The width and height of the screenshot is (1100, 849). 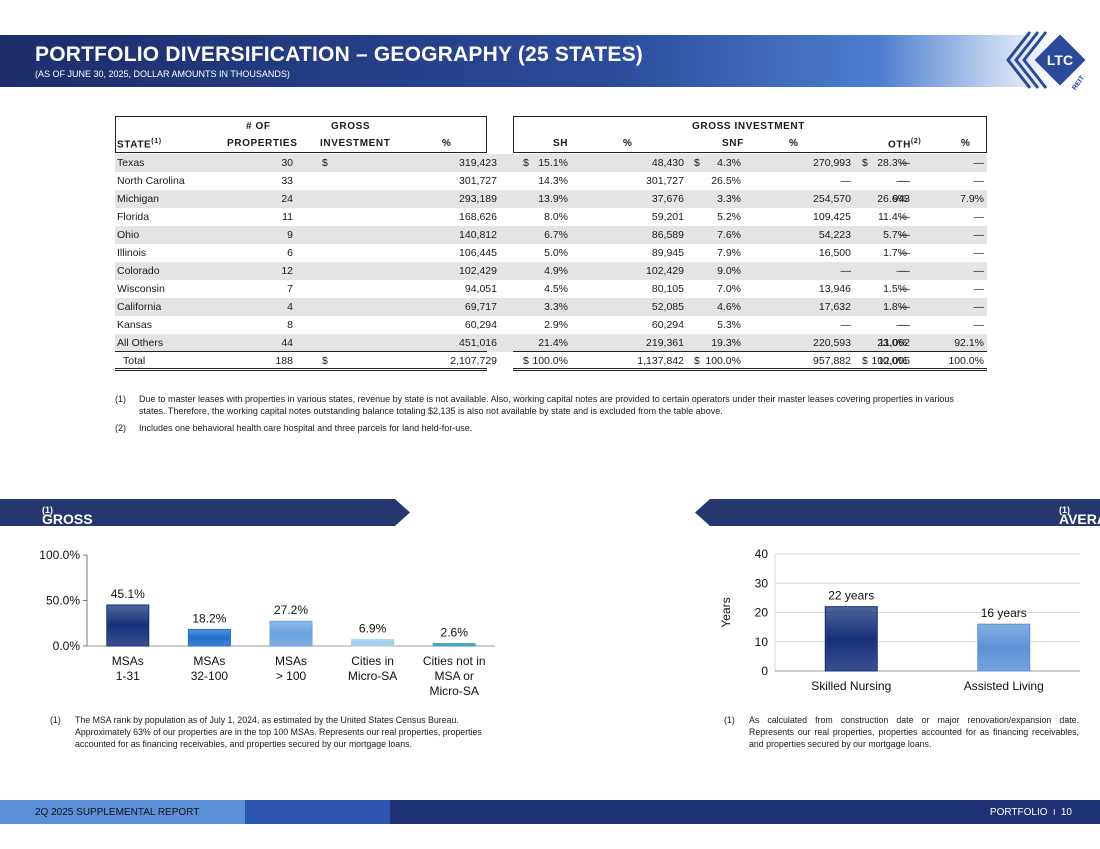 What do you see at coordinates (895, 307) in the screenshot?
I see `cell-snf-pct: 1.8%` at bounding box center [895, 307].